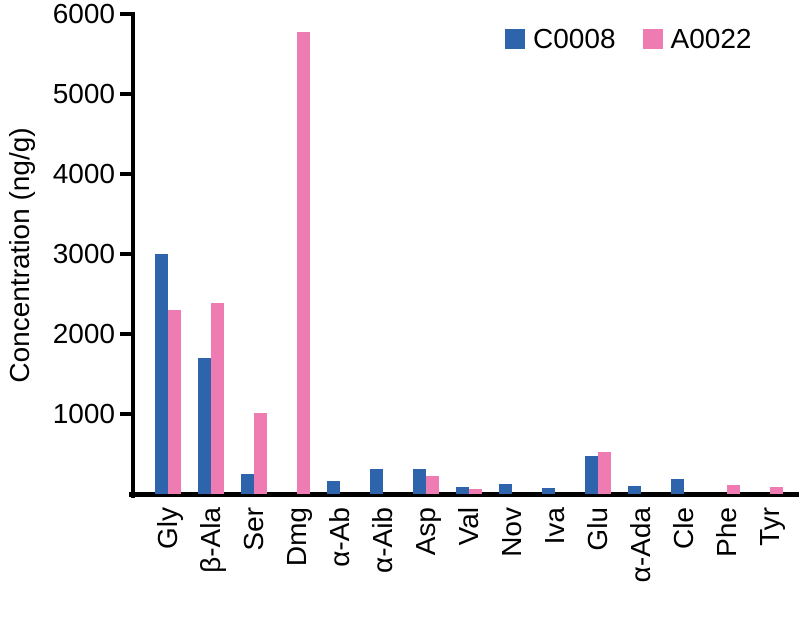 Image resolution: width=800 pixels, height=619 pixels. What do you see at coordinates (475, 491) in the screenshot?
I see `bar-A0022-Val` at bounding box center [475, 491].